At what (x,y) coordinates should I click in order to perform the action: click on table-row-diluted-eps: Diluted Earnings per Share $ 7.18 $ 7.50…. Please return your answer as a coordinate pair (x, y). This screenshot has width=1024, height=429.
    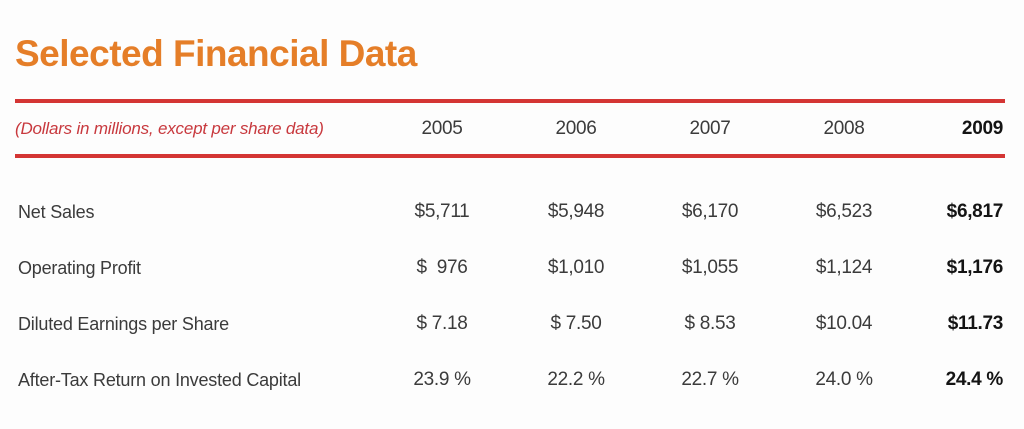
    Looking at the image, I should click on (510, 324).